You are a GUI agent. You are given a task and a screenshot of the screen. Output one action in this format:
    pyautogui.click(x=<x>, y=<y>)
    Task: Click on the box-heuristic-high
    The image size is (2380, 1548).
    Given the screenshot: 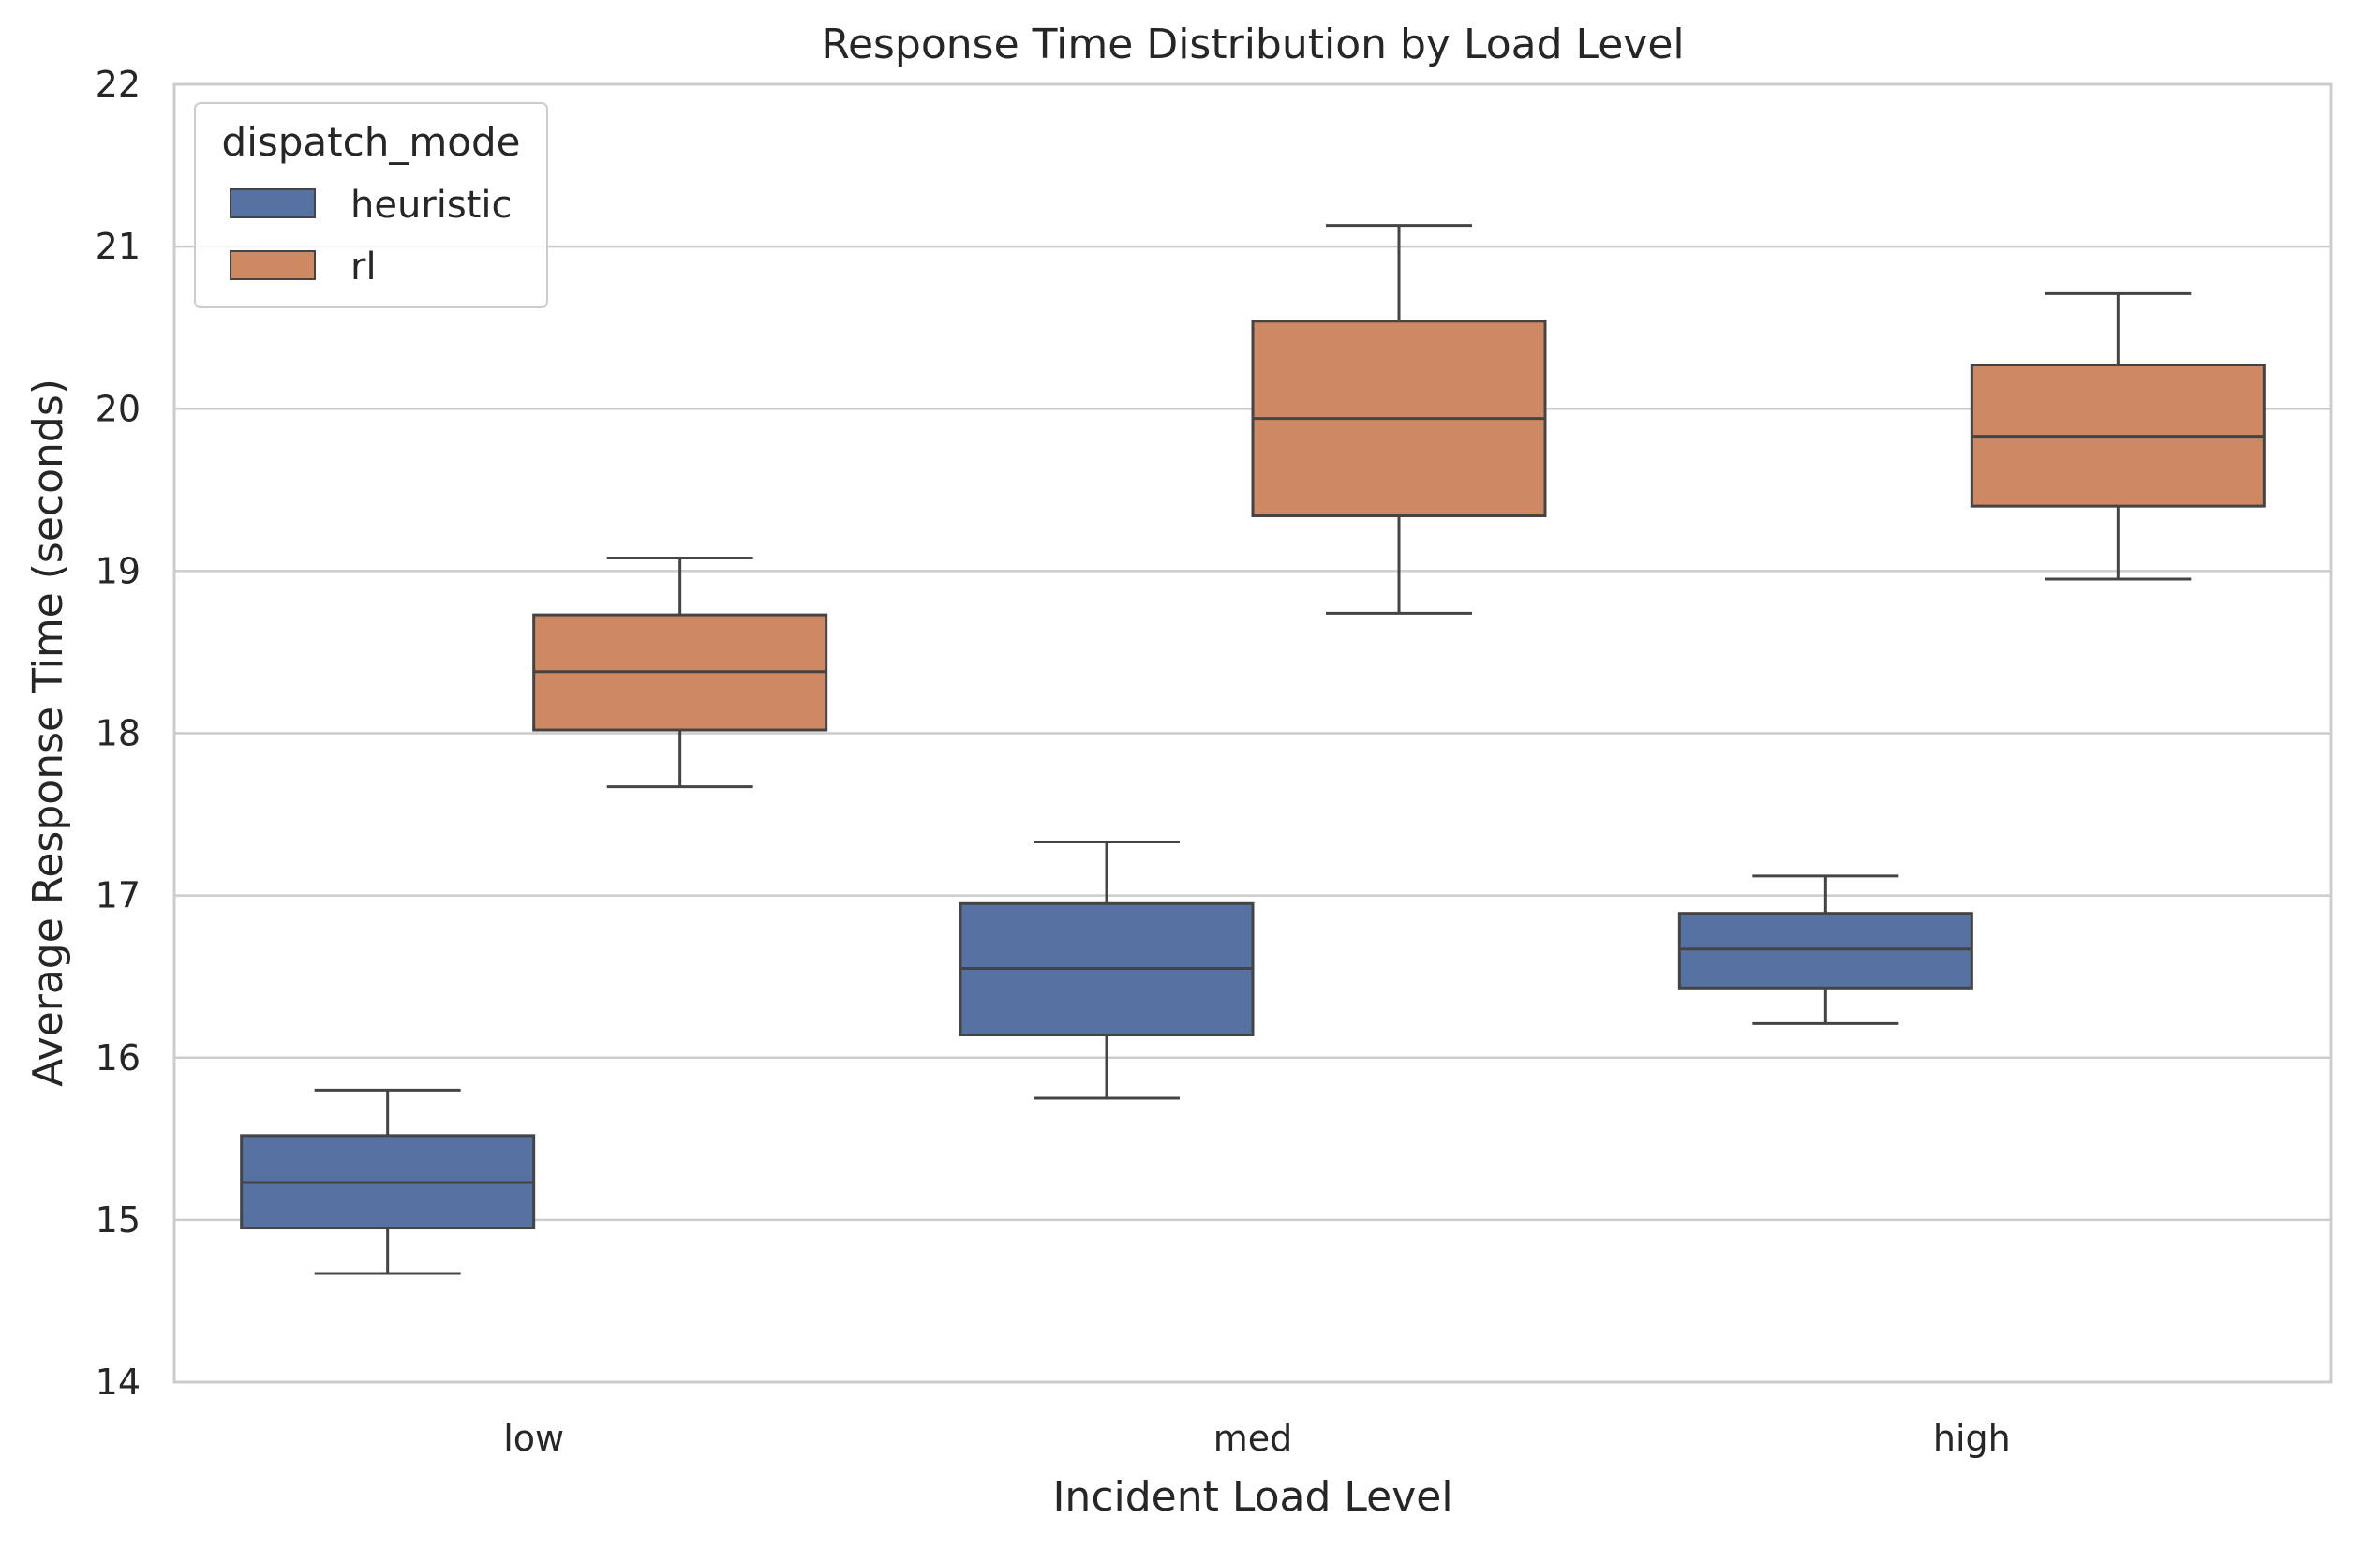 What is the action you would take?
    pyautogui.click(x=1825, y=949)
    